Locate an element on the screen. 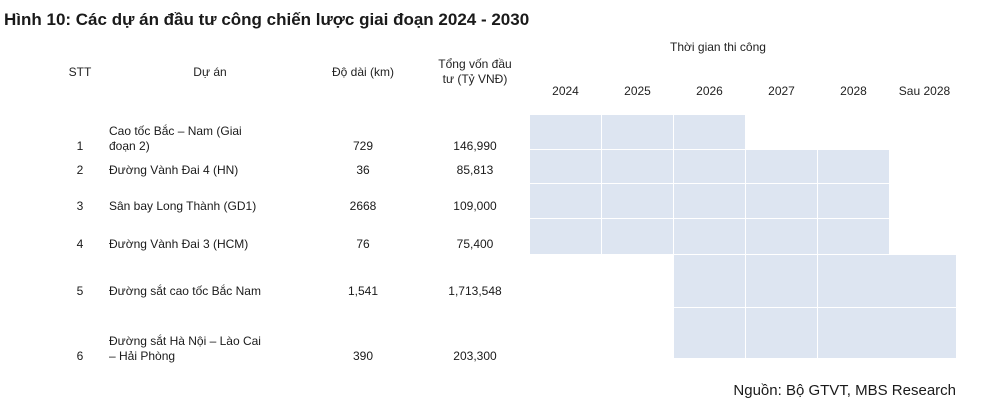 The width and height of the screenshot is (1000, 405). row-stt: 2 is located at coordinates (80, 170).